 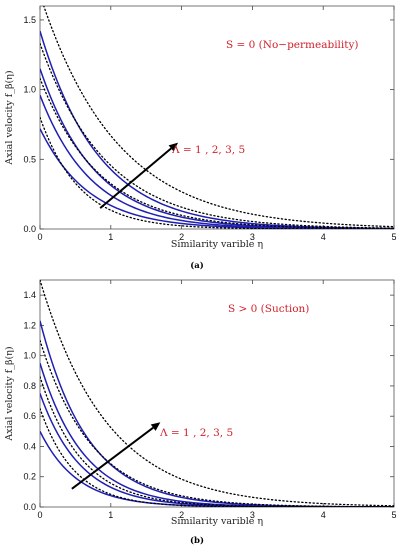 I want to click on annotation-permeability: S = 0 (No−permeability), so click(x=292, y=45).